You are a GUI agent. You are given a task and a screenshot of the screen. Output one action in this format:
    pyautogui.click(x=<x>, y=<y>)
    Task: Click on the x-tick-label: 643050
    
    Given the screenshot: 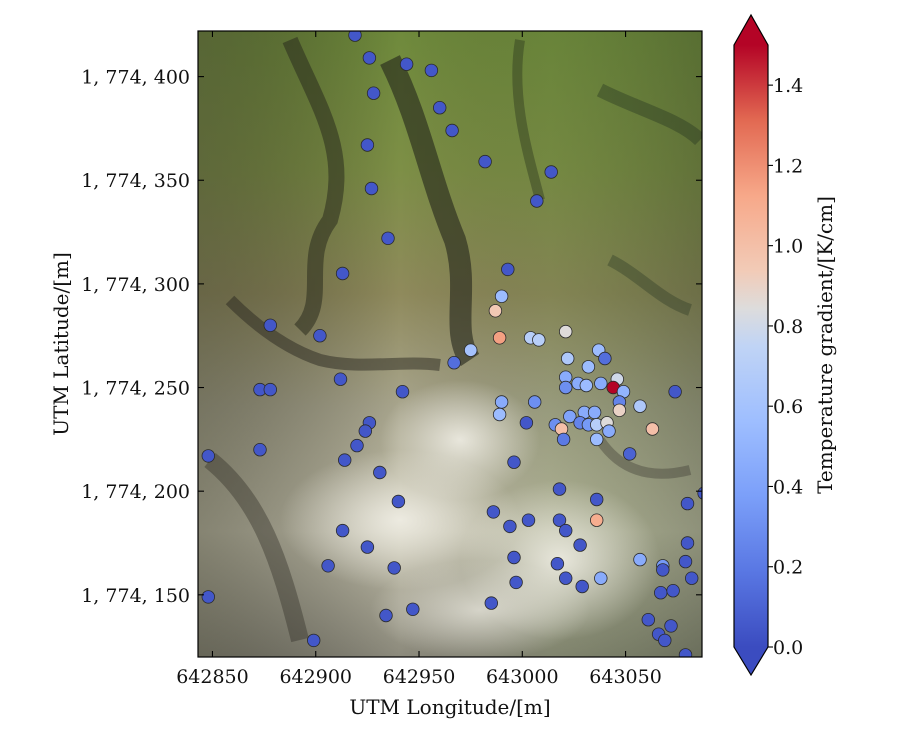 What is the action you would take?
    pyautogui.click(x=625, y=677)
    